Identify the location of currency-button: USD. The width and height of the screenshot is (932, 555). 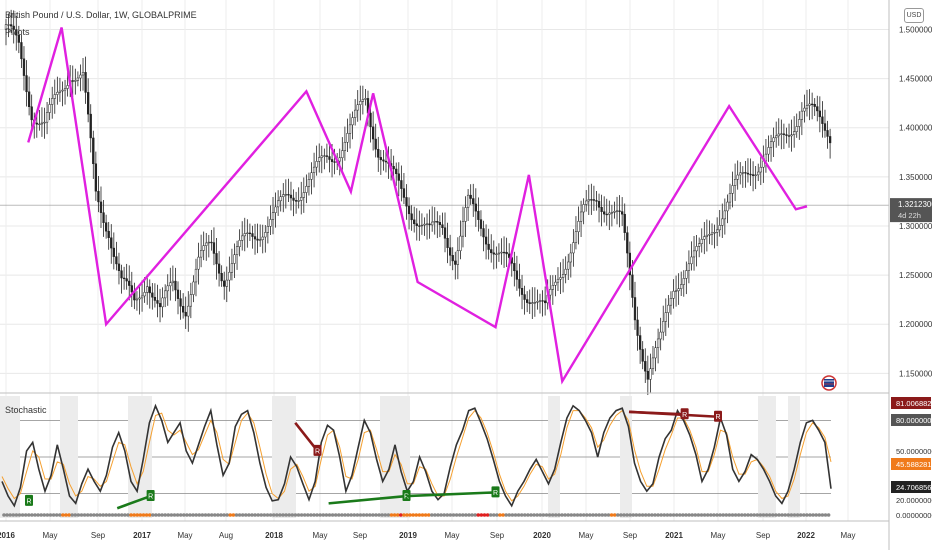
(914, 15).